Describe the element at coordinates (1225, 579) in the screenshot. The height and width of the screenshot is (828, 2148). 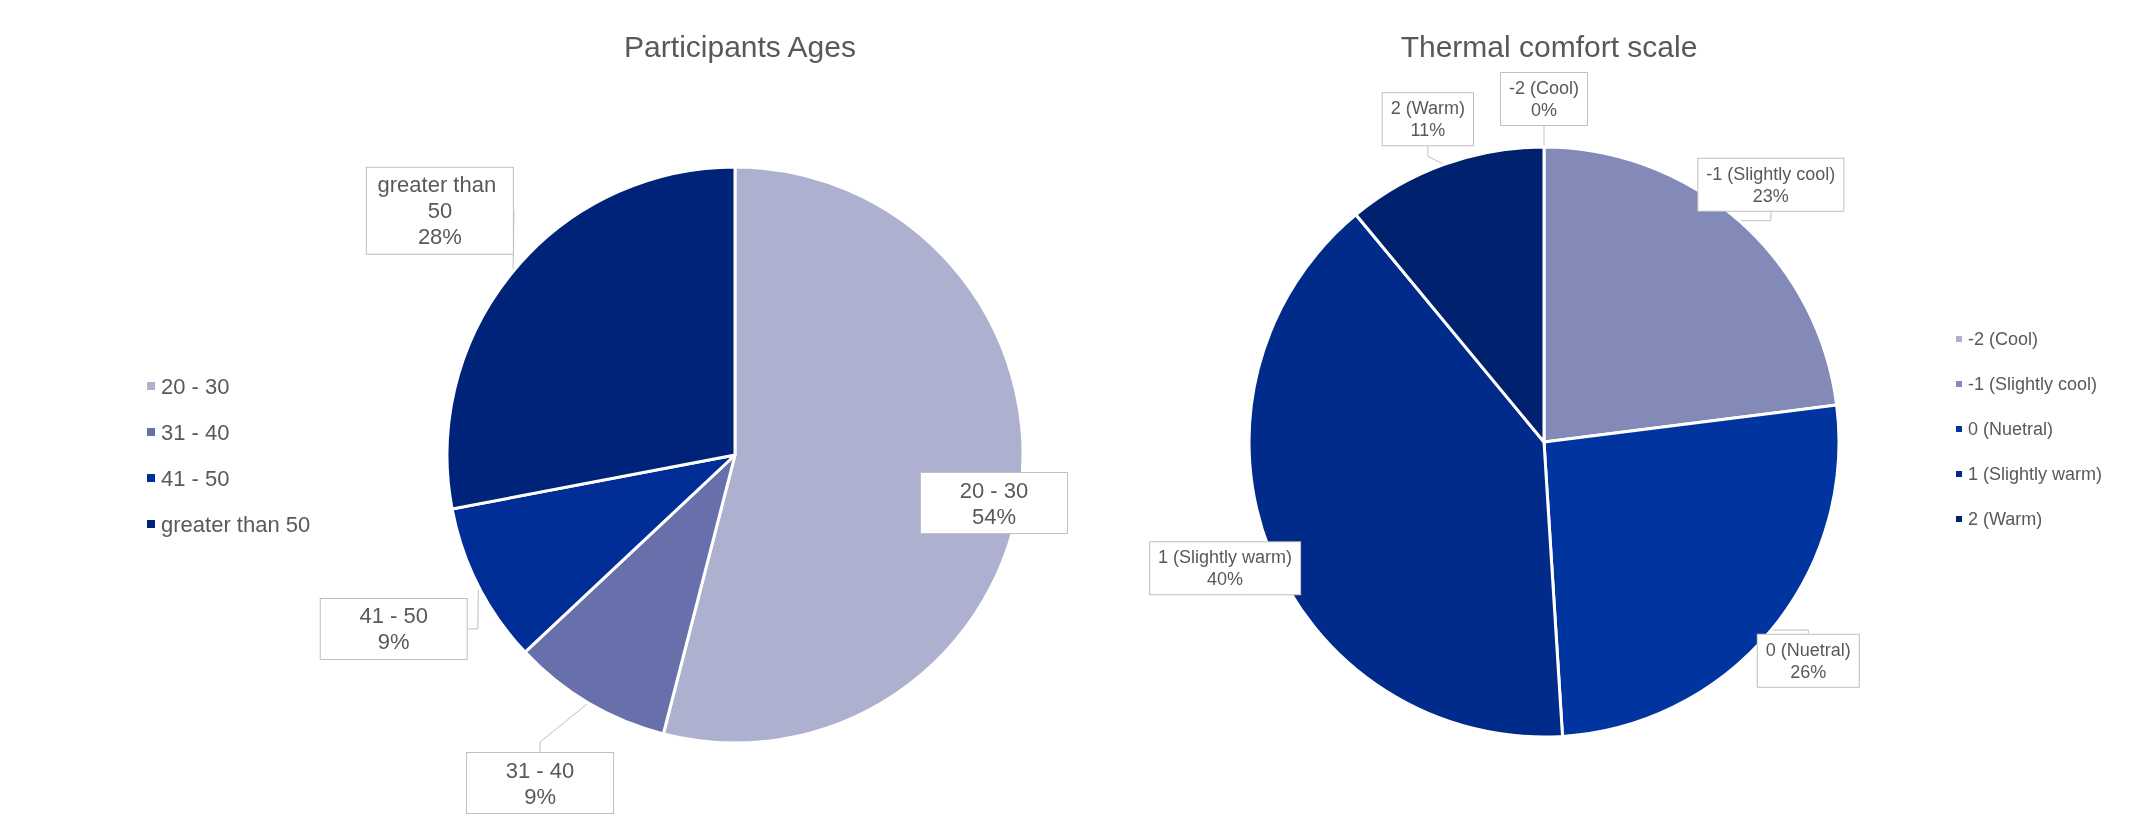
I see `data-label: 40%` at that location.